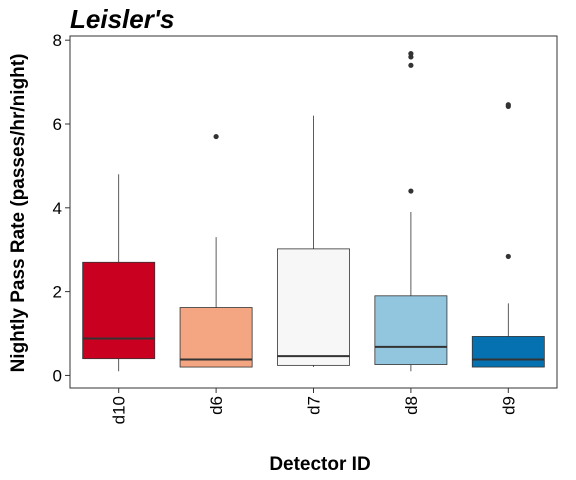 This screenshot has width=576, height=480. What do you see at coordinates (57, 40) in the screenshot?
I see `y-tick-label: 8` at bounding box center [57, 40].